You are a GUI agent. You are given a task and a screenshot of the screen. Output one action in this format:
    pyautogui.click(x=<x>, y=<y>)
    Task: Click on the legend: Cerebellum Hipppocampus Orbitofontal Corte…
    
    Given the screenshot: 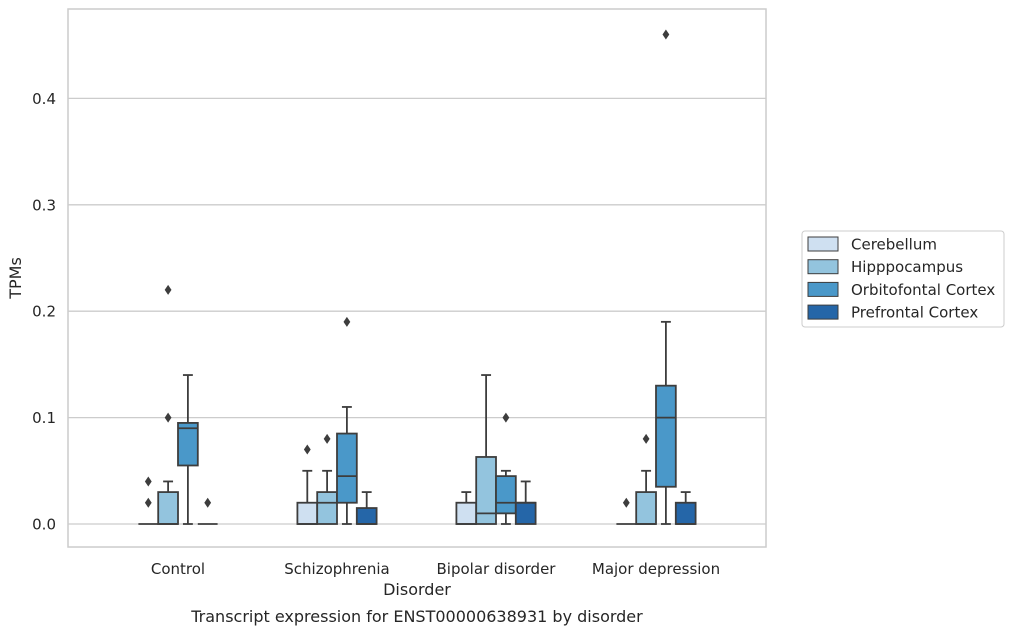 What is the action you would take?
    pyautogui.click(x=903, y=279)
    